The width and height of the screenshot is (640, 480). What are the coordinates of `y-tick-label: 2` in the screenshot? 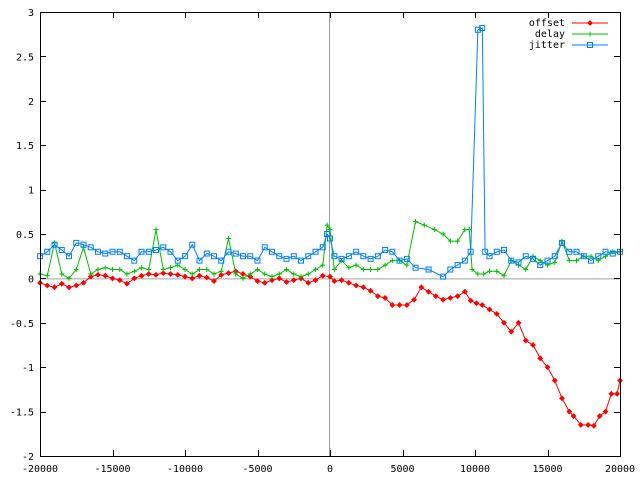 It's located at (31, 102).